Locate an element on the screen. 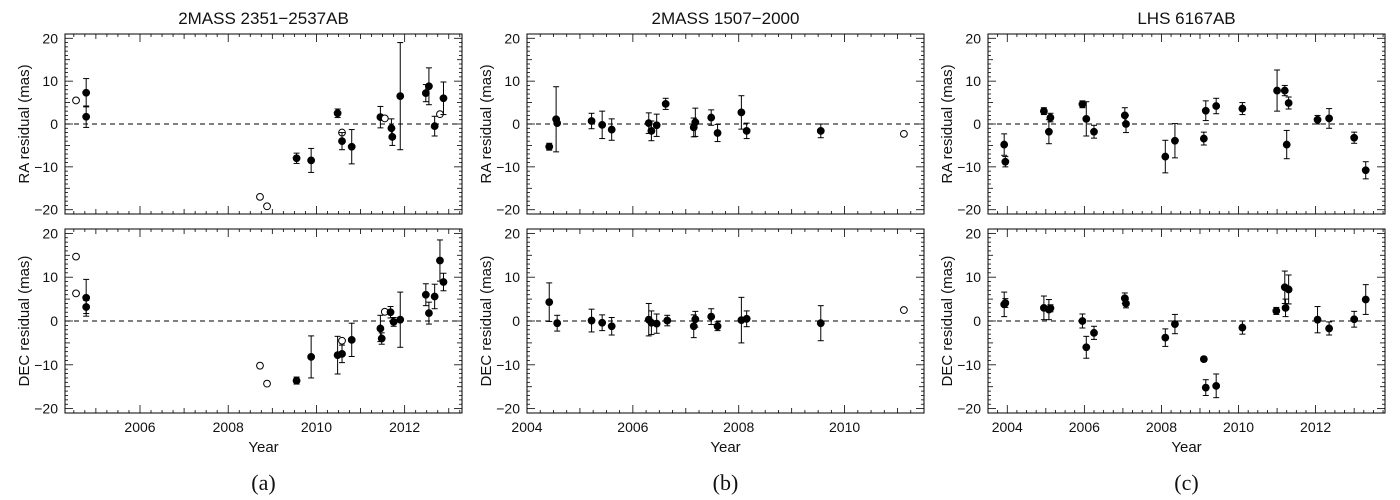 The width and height of the screenshot is (1400, 500). panel-caption: (c) is located at coordinates (1186, 482).